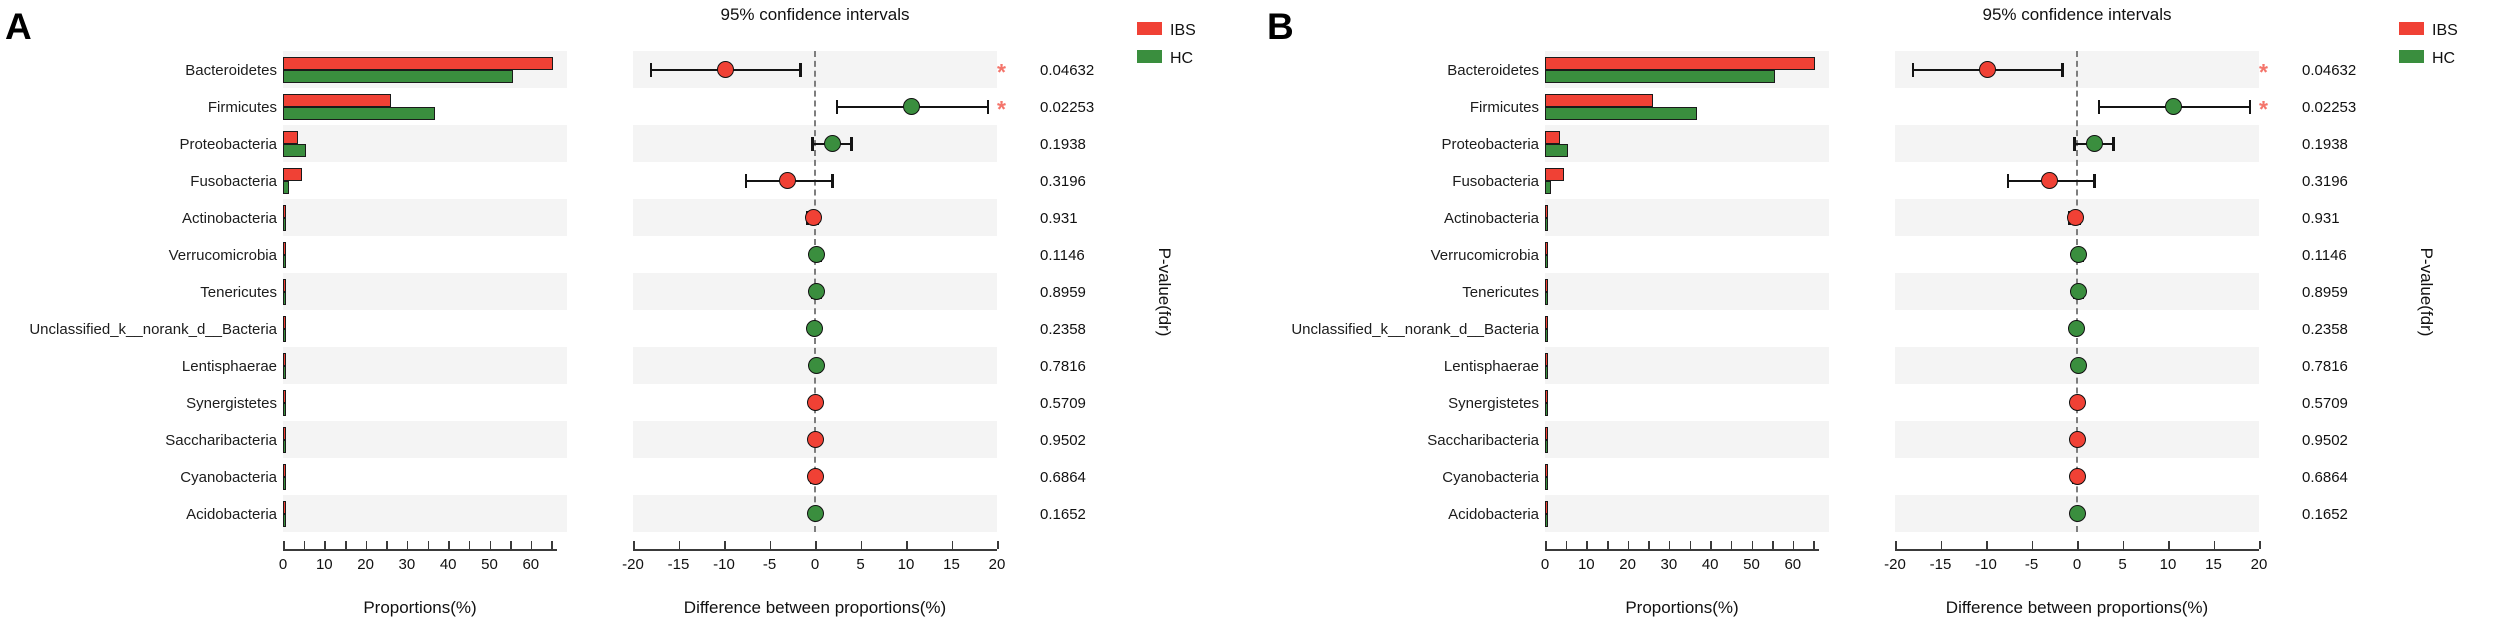  What do you see at coordinates (1682, 607) in the screenshot?
I see `proportions-axis-title: Proportions(%)` at bounding box center [1682, 607].